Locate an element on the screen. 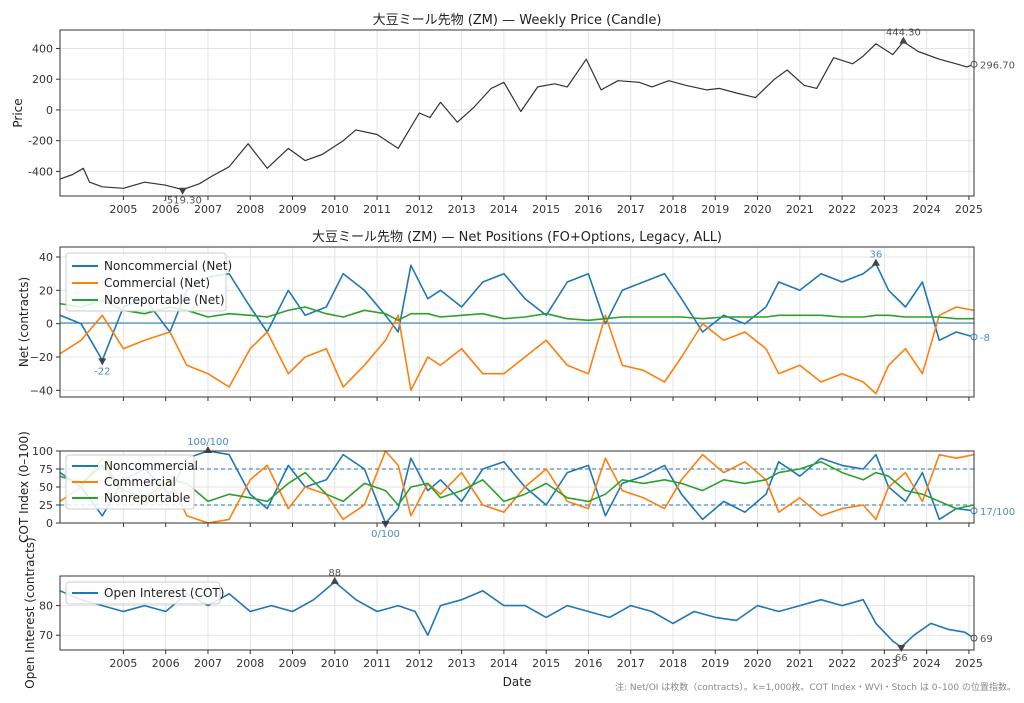  max-marker is located at coordinates (875, 262).